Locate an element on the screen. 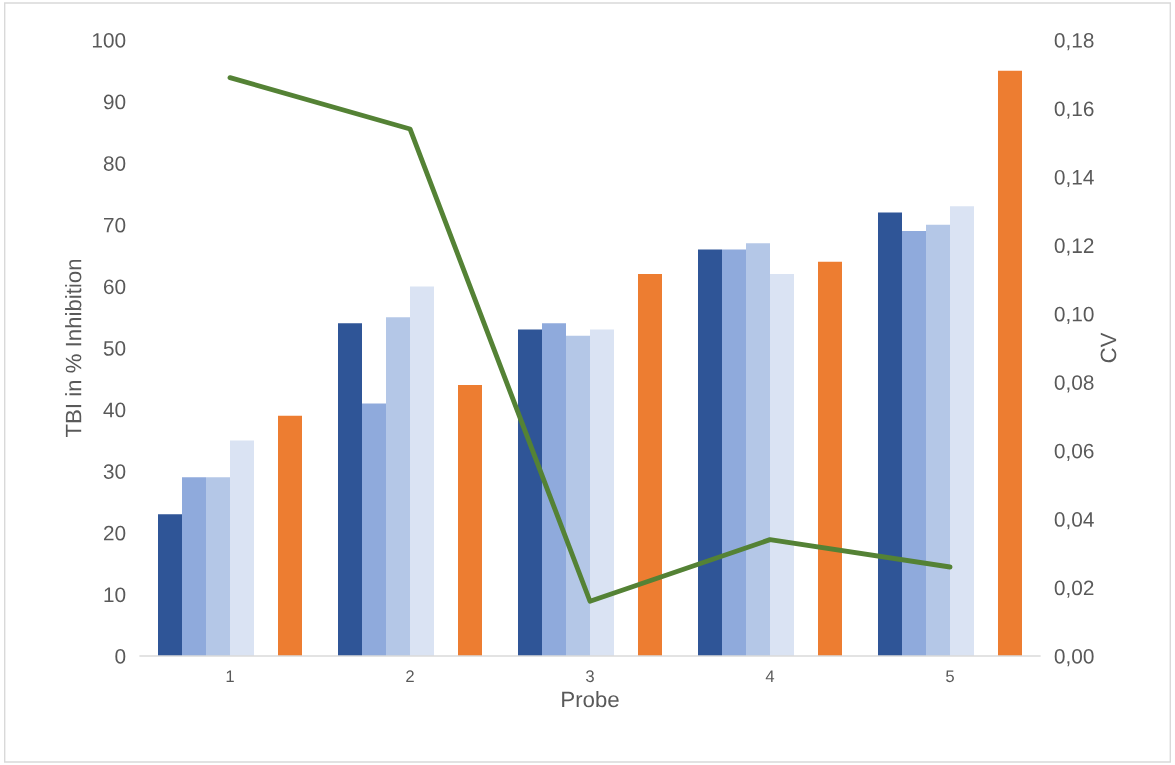 The height and width of the screenshot is (765, 1175). y2-tick-label: 0,16 is located at coordinates (1074, 110).